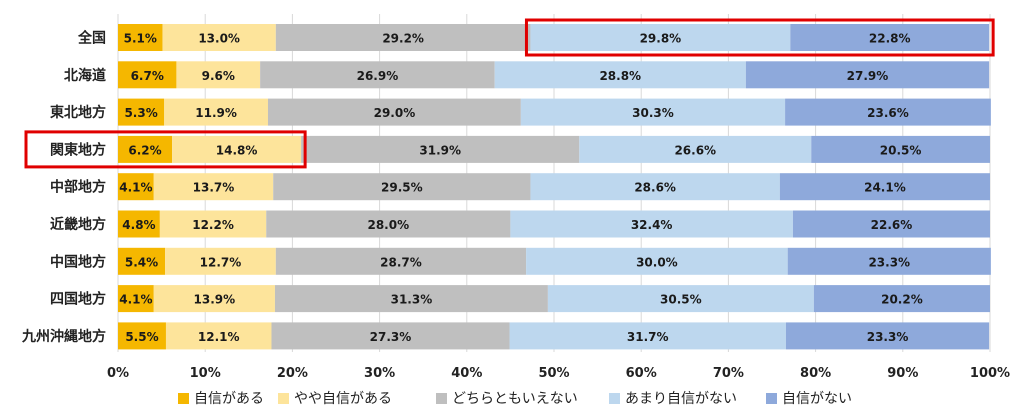 The width and height of the screenshot is (1024, 420). Describe the element at coordinates (85, 75) in the screenshot. I see `category-label: 北海道` at that location.